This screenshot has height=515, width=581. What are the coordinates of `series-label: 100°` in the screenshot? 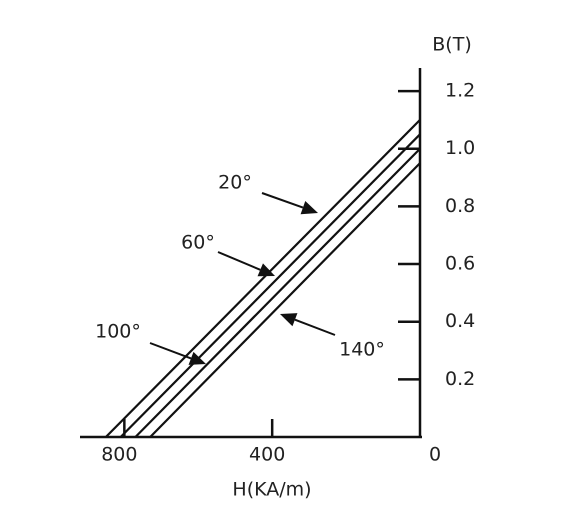 It's located at (118, 332).